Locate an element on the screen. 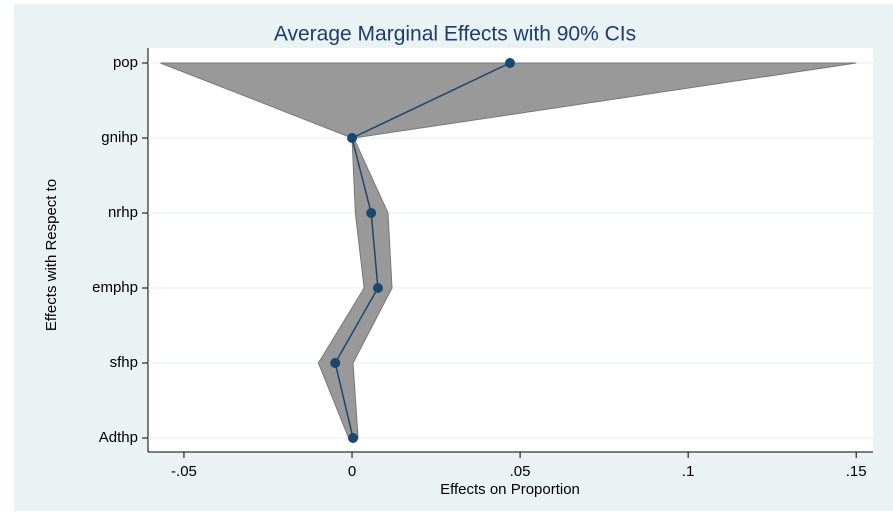 The width and height of the screenshot is (893, 517). y-tick-label: pop is located at coordinates (125, 62).